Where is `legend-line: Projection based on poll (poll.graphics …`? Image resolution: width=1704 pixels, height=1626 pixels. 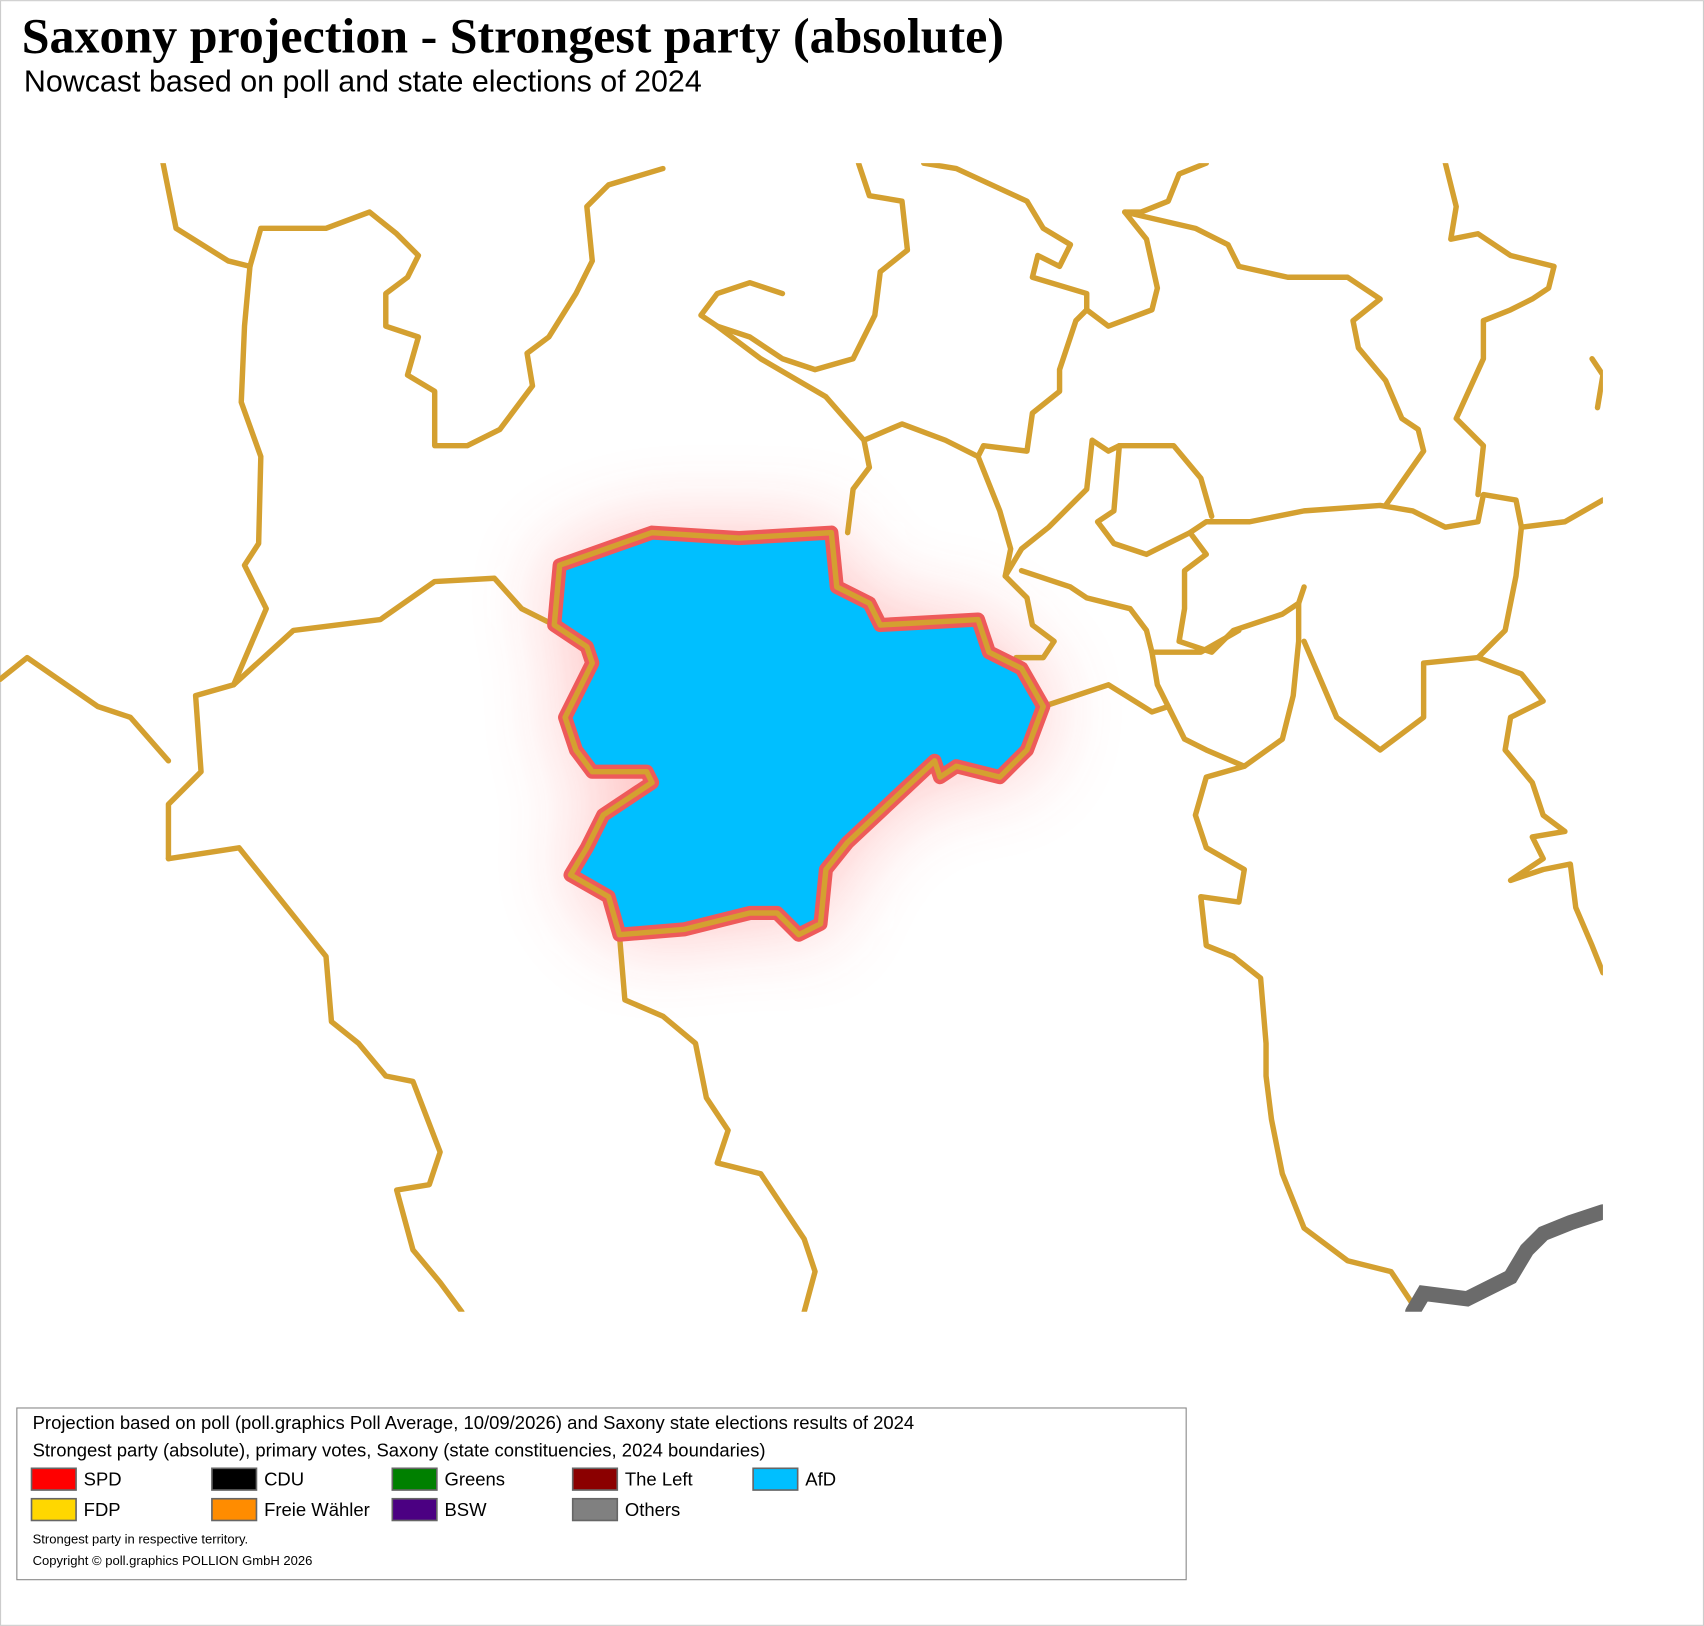
legend-line: Projection based on poll (poll.graphics … is located at coordinates (474, 1422).